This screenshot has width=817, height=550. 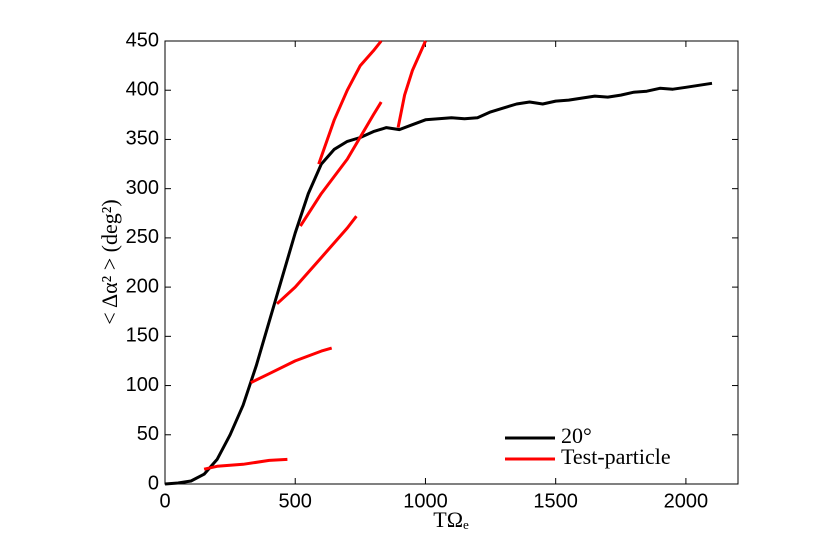 What do you see at coordinates (142, 188) in the screenshot?
I see `y-tick-label: 300` at bounding box center [142, 188].